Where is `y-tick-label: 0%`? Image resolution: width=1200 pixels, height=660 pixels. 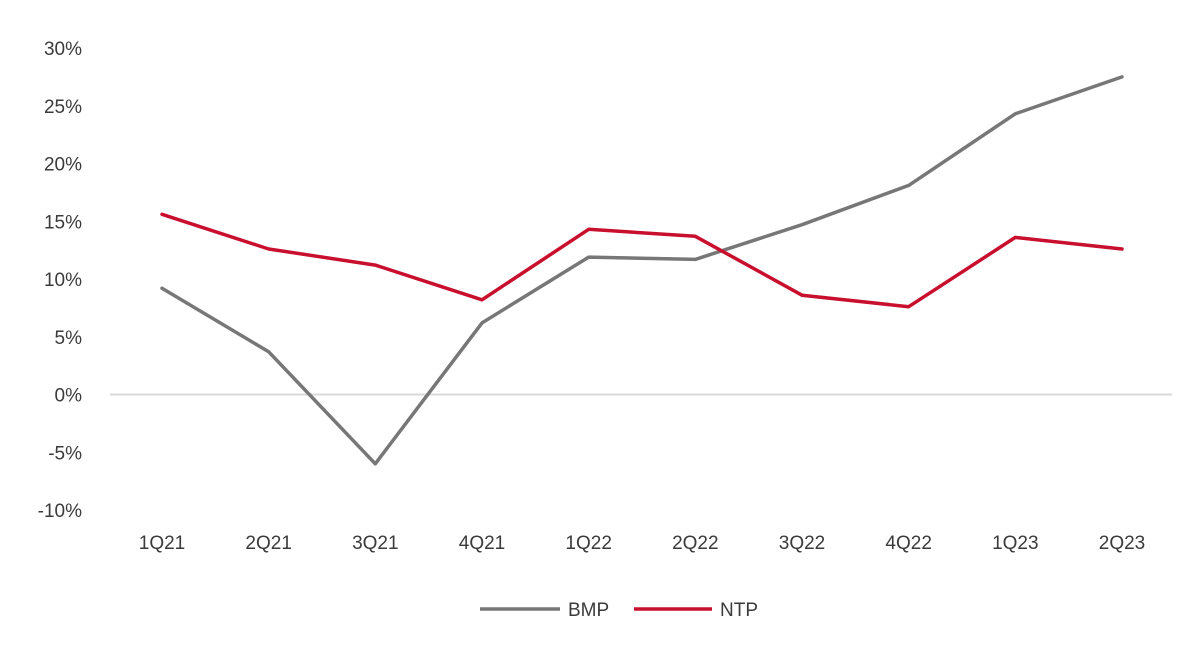 y-tick-label: 0% is located at coordinates (69, 396).